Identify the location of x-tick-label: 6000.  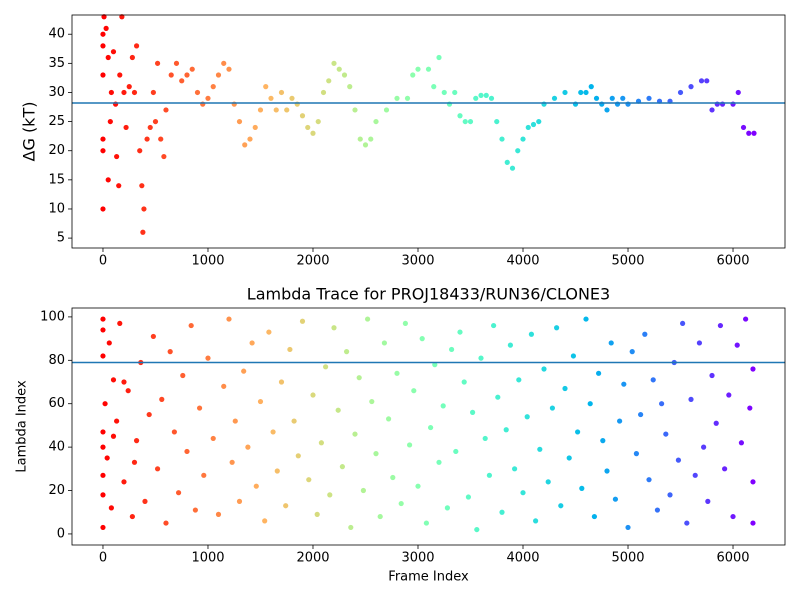
(732, 558).